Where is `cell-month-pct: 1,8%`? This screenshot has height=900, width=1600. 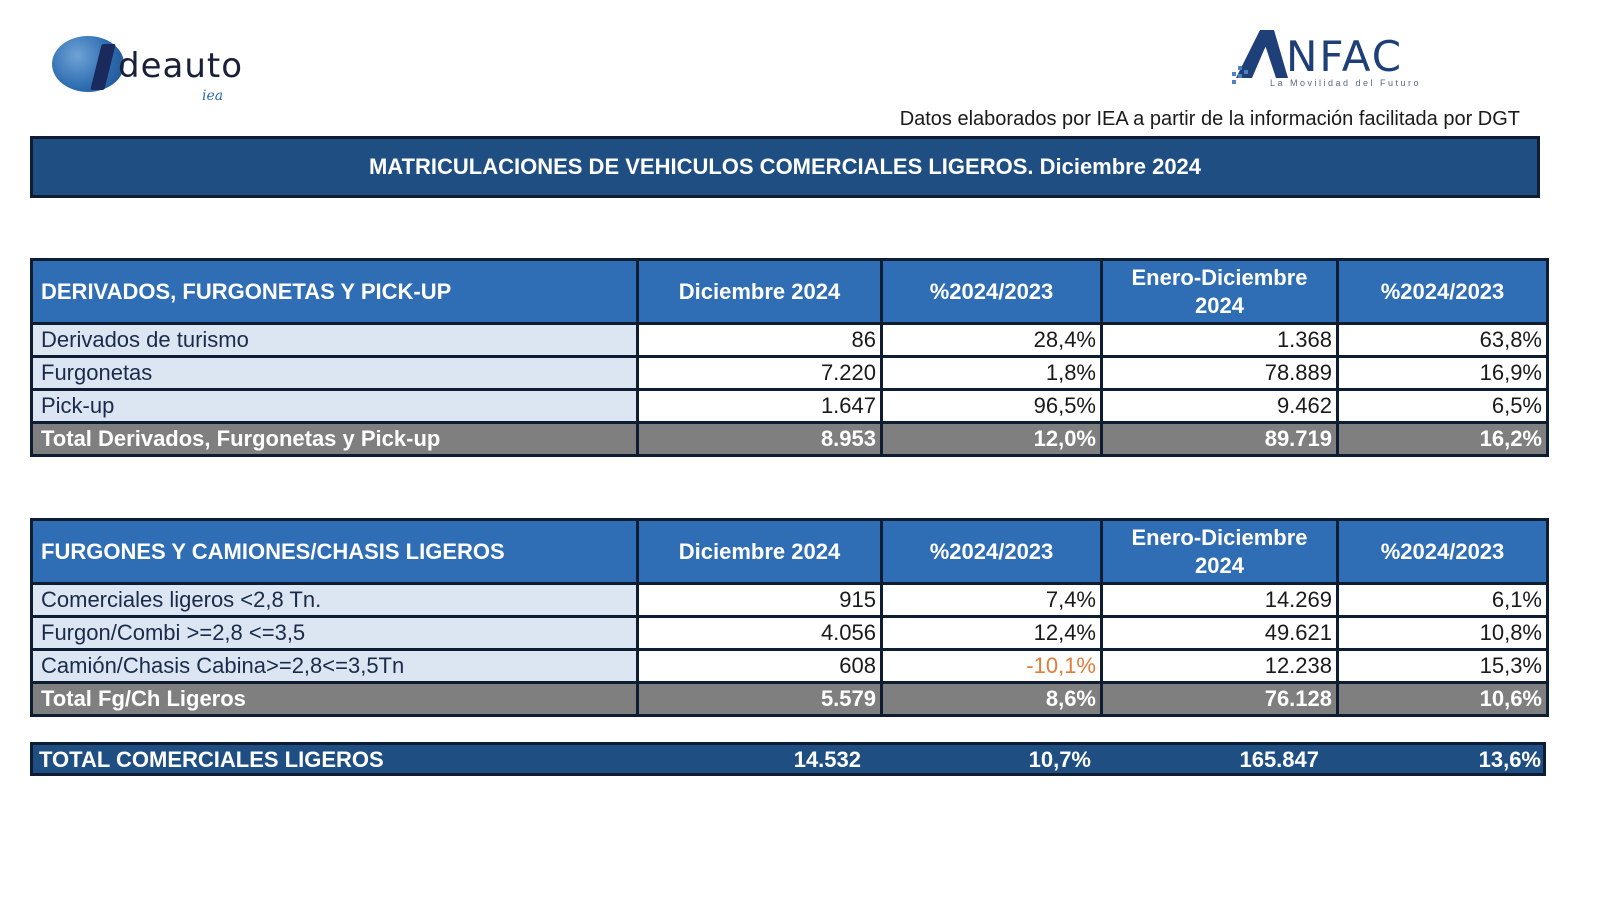
cell-month-pct: 1,8% is located at coordinates (991, 373).